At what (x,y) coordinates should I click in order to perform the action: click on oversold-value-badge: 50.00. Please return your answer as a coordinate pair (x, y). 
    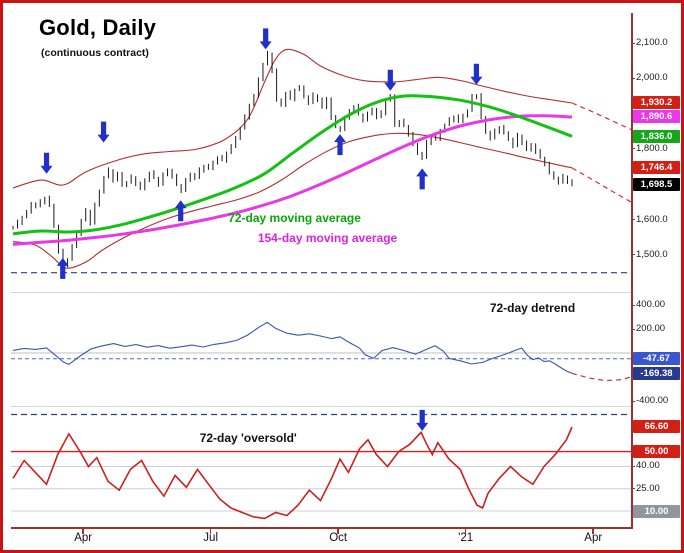
    Looking at the image, I should click on (656, 452).